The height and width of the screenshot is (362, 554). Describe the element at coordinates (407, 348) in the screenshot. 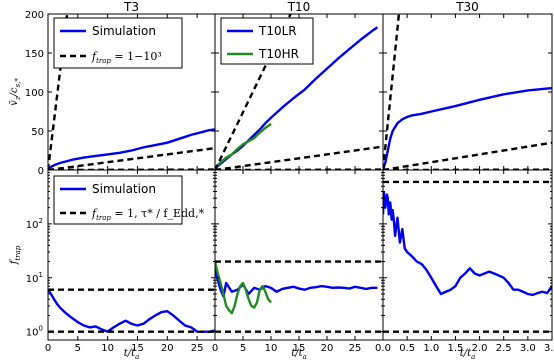

I see `x-tick-label: 0.5` at that location.